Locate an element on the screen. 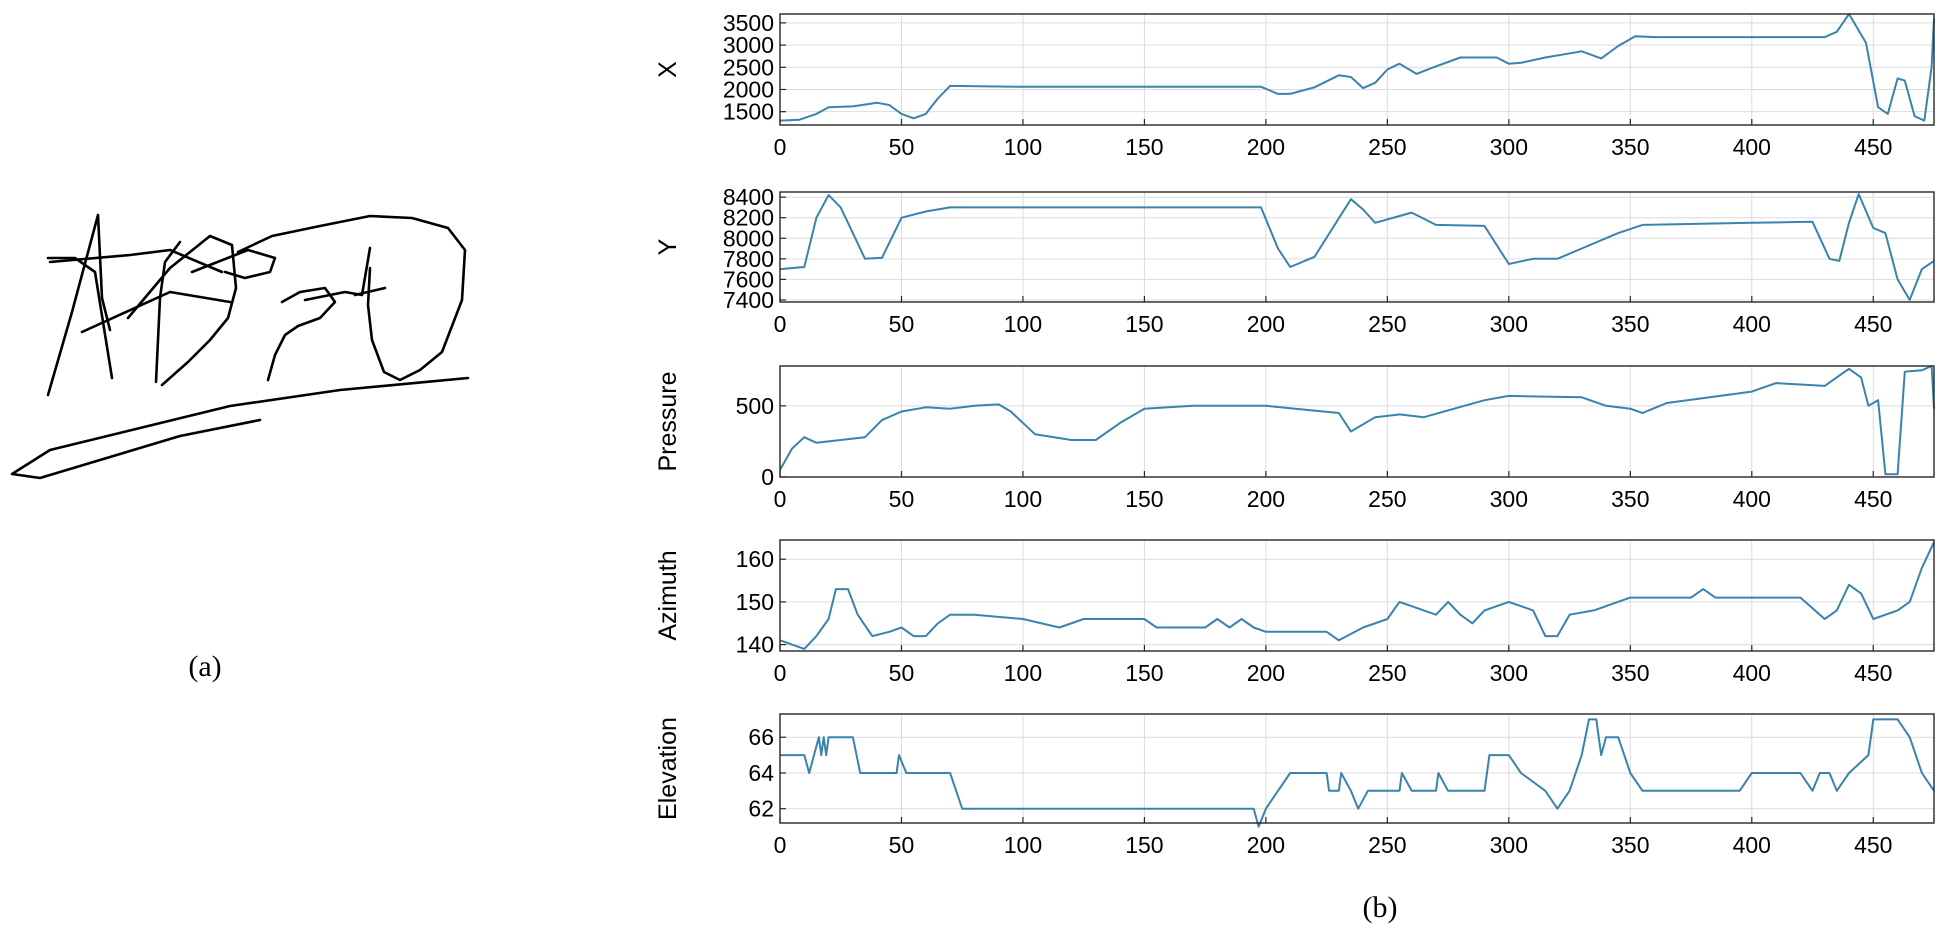 The image size is (1938, 943). y-tick-label: 8000 is located at coordinates (748, 238).